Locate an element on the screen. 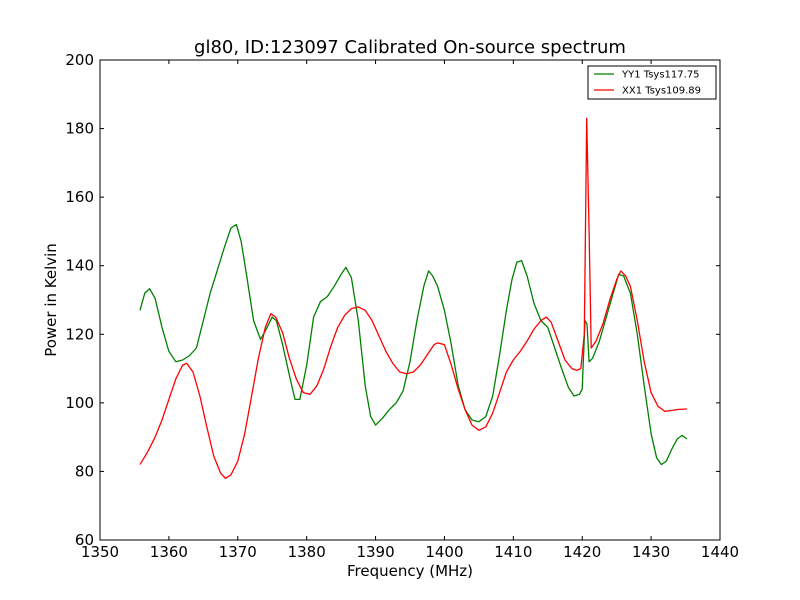 This screenshot has width=800, height=600. y-tick-label: 60 is located at coordinates (84, 540).